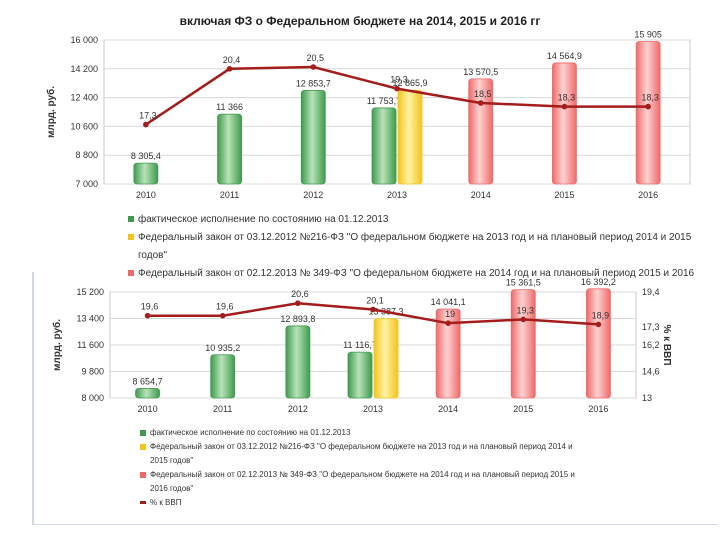  Describe the element at coordinates (409, 83) in the screenshot. I see `bar-value-label: 12 865,9` at that location.